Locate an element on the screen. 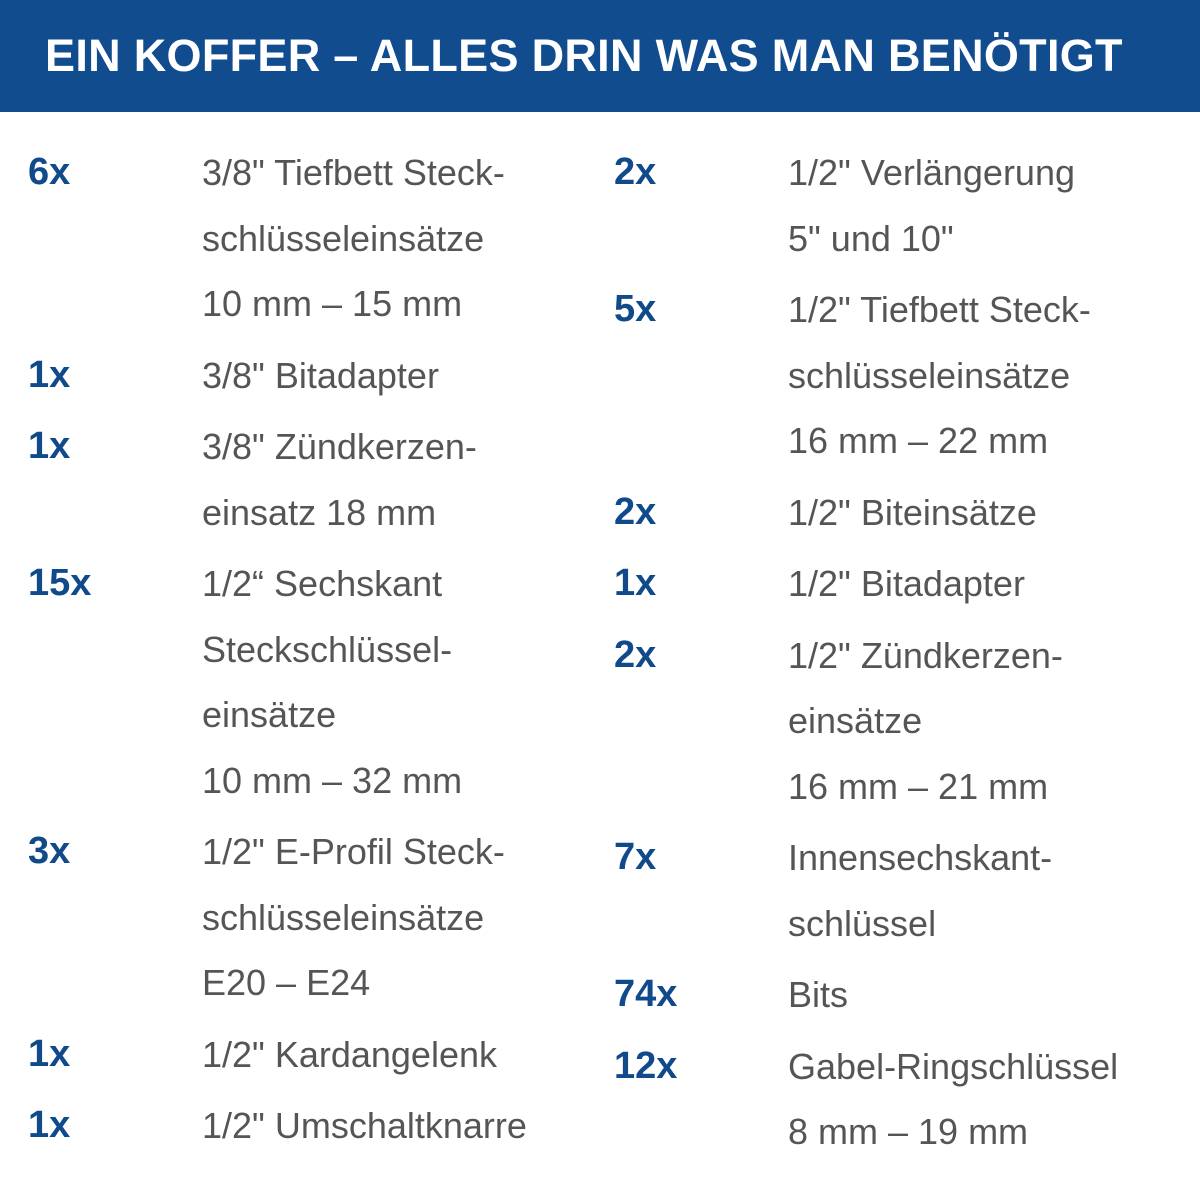 This screenshot has height=1200, width=1200. description-line: 1/2" Zündkerzen- is located at coordinates (925, 655).